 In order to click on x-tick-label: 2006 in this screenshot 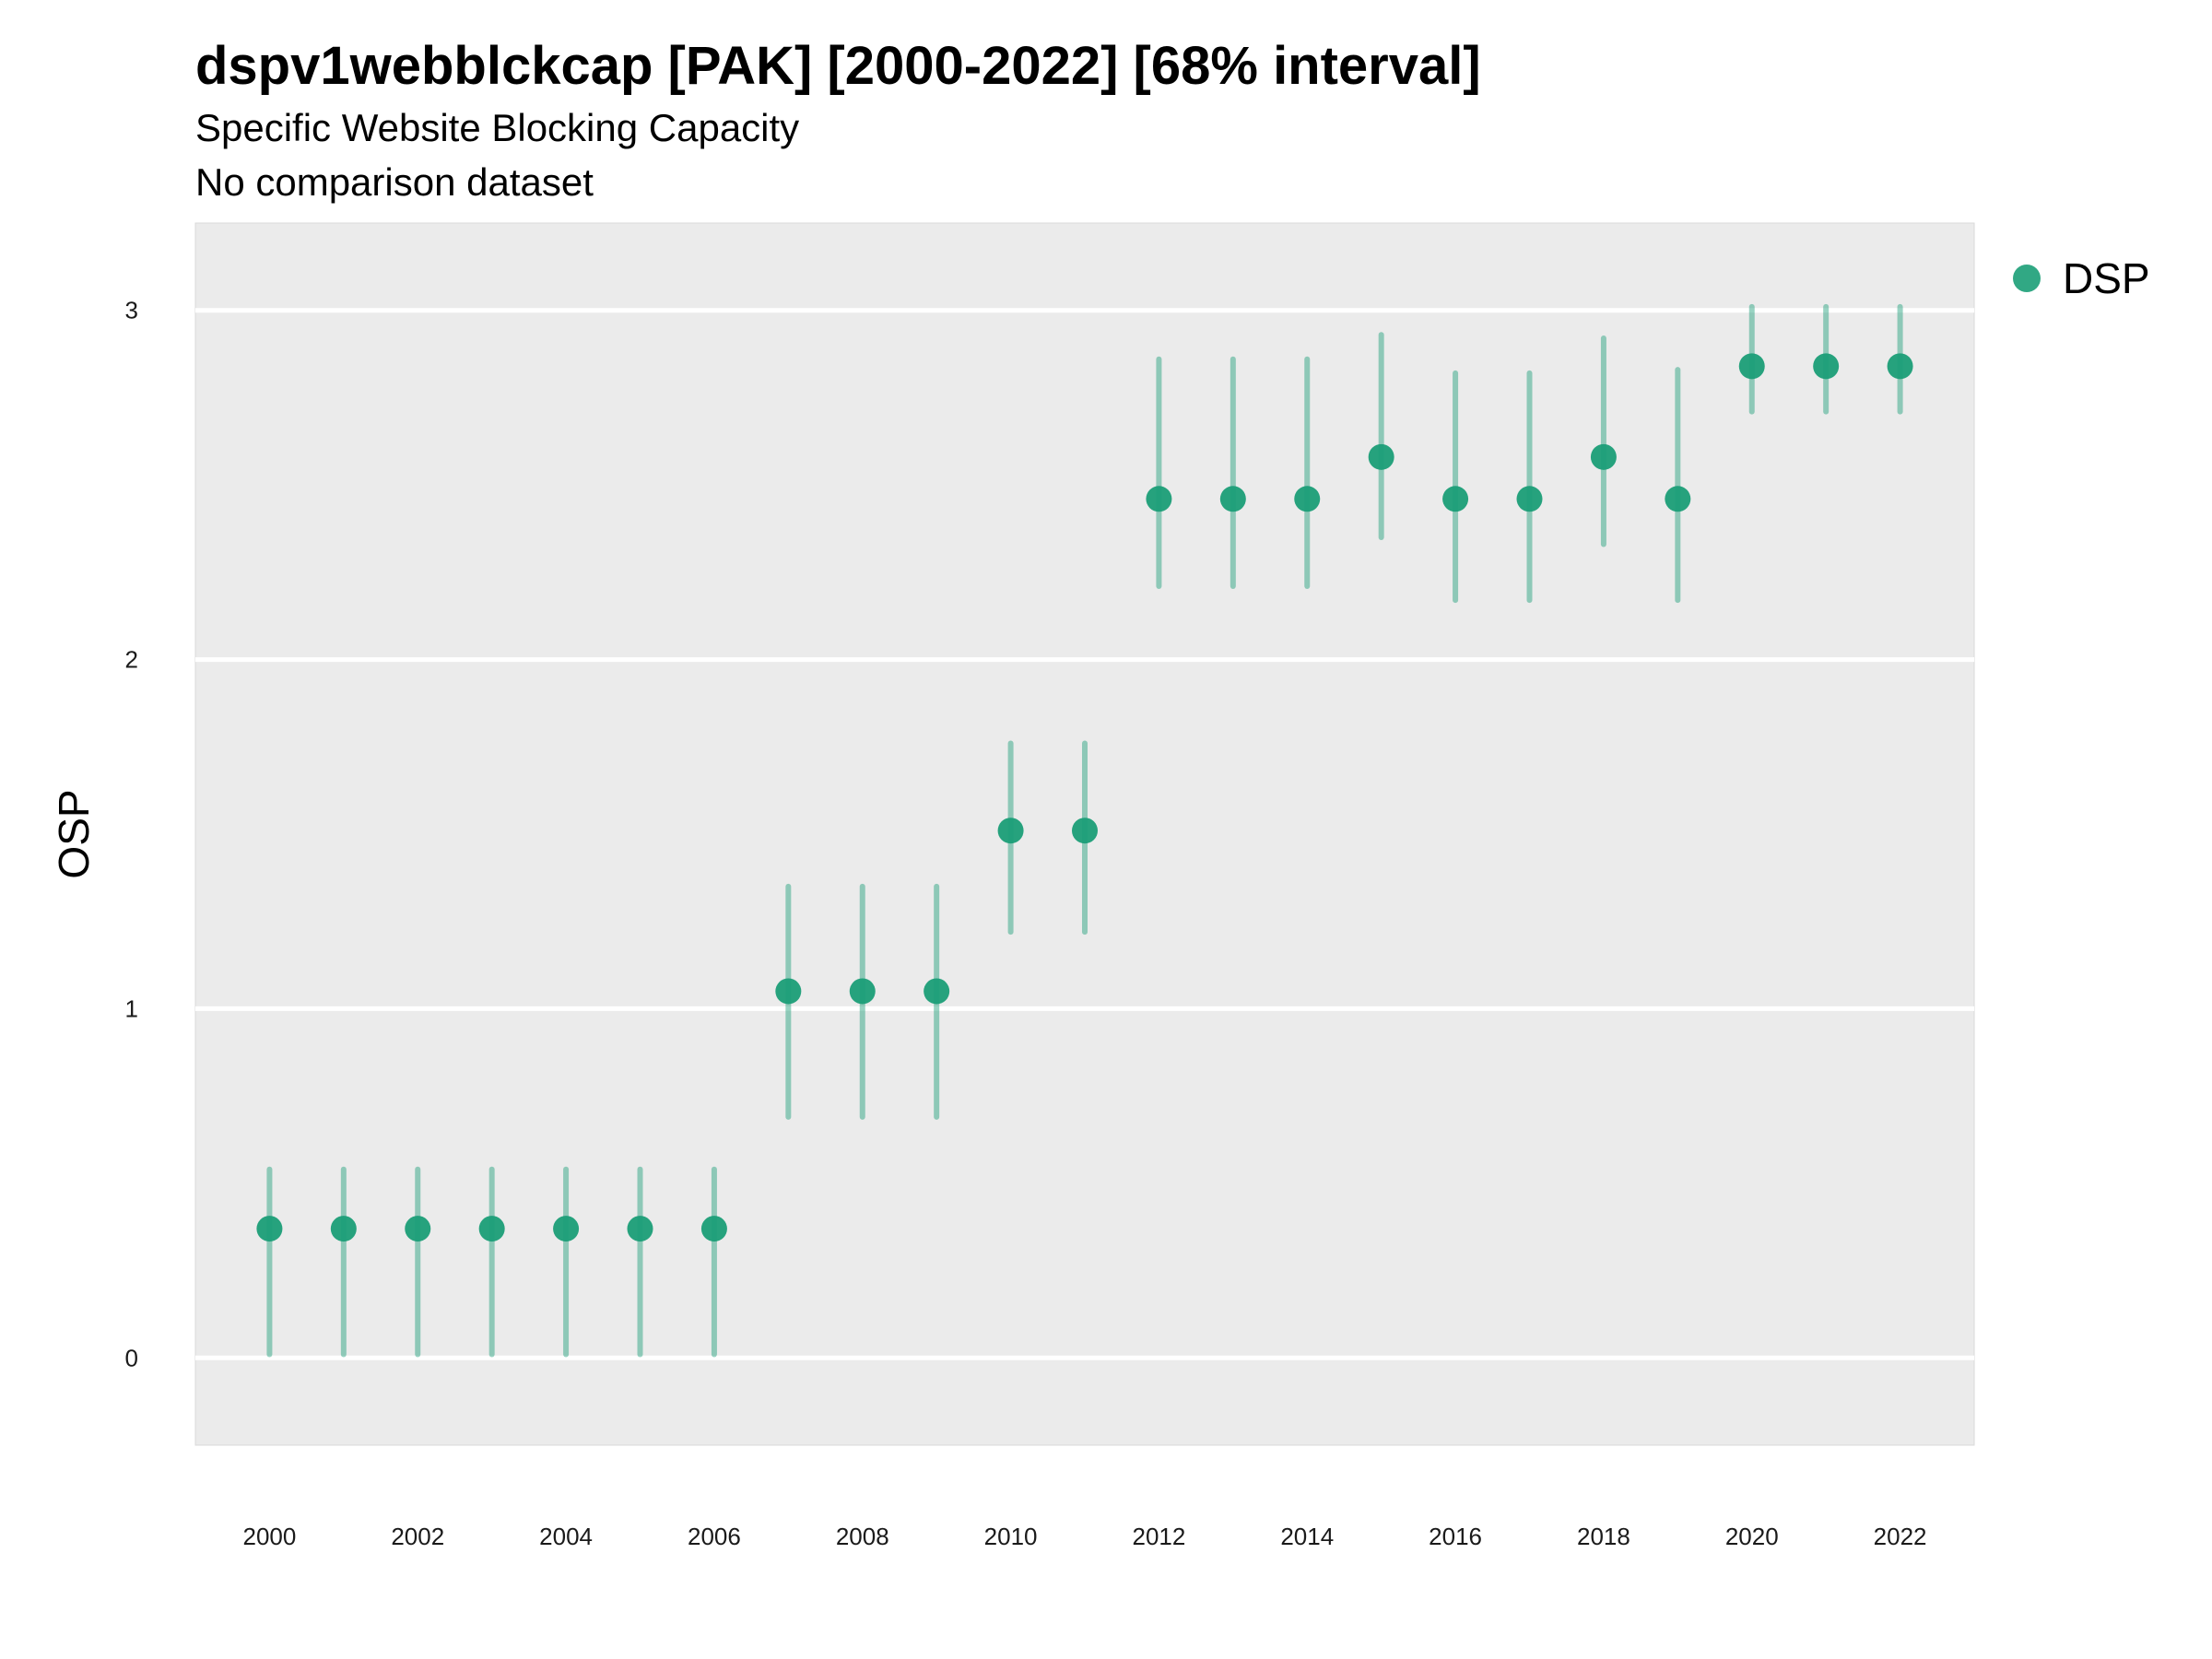, I will do `click(714, 1536)`.